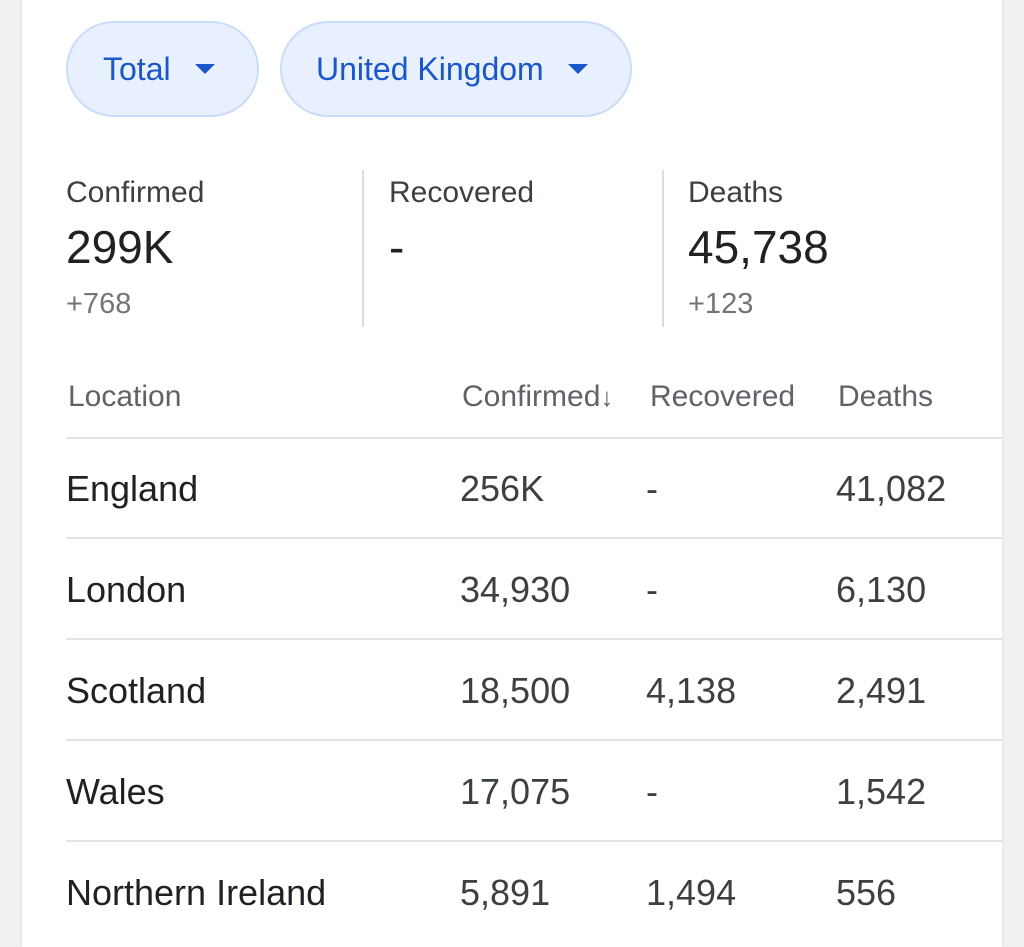 The image size is (1024, 947). What do you see at coordinates (758, 247) in the screenshot?
I see `summary-deaths-value: 45,738` at bounding box center [758, 247].